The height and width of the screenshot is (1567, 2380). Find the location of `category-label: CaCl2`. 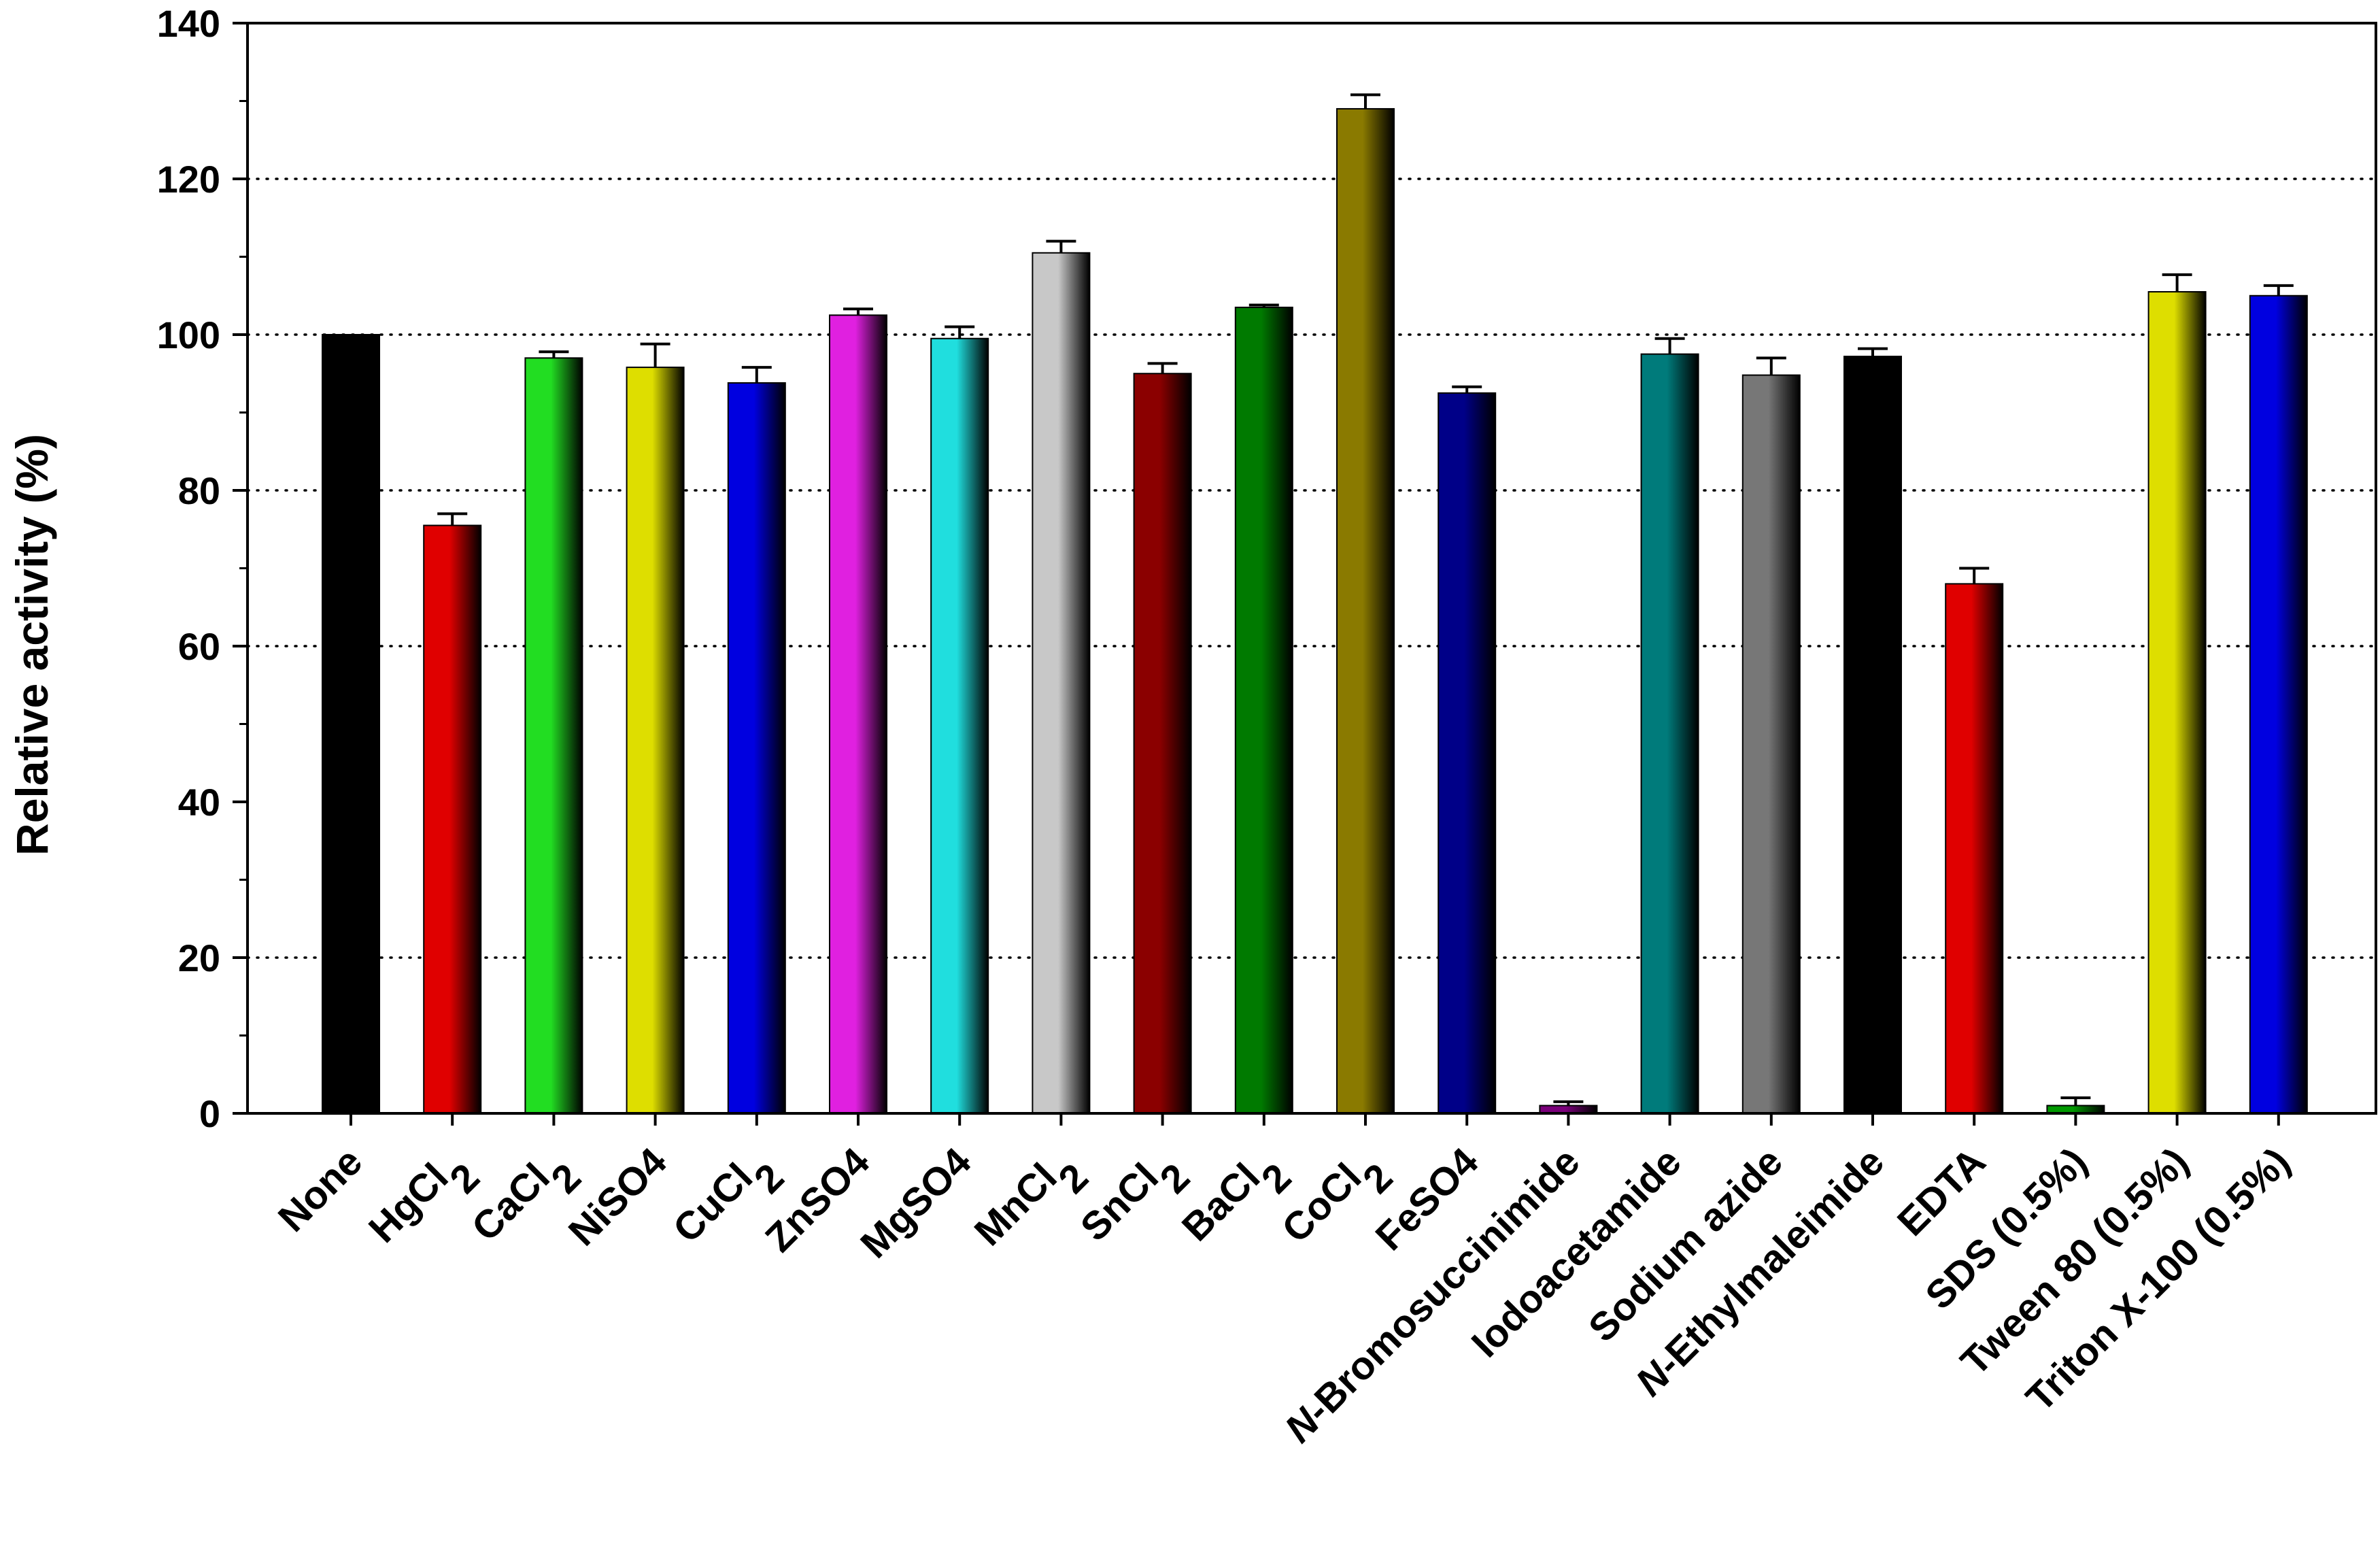

category-label: CaCl2 is located at coordinates (526, 1202).